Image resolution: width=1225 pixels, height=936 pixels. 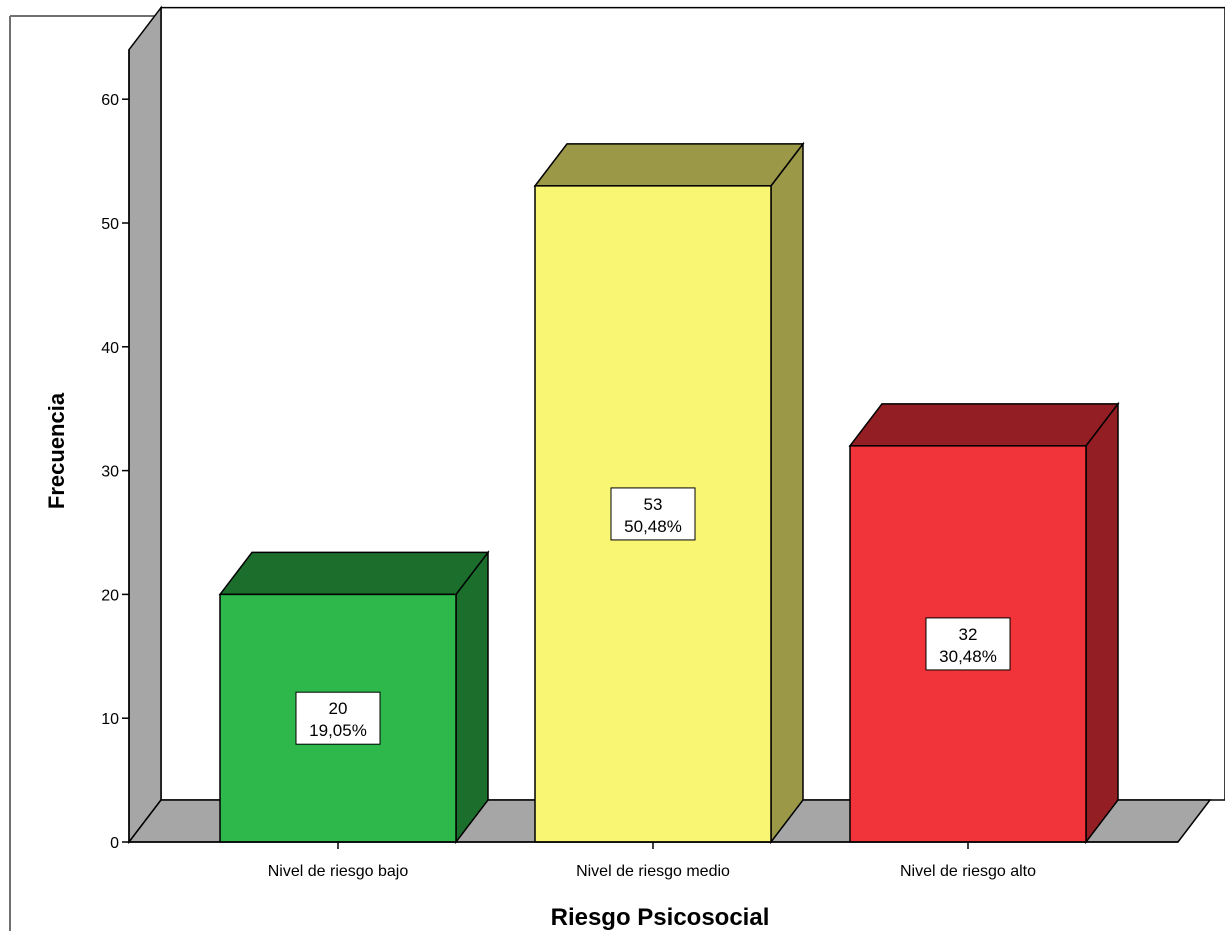 I want to click on x-tick-label: Nivel de riesgo bajo, so click(x=338, y=871).